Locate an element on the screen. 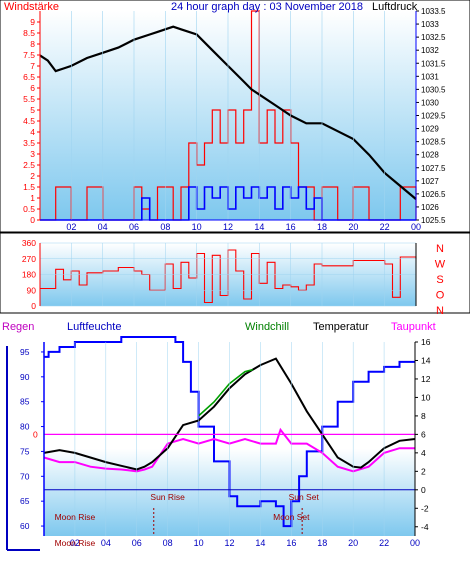  temperature-tick-label: 2 is located at coordinates (423, 471).